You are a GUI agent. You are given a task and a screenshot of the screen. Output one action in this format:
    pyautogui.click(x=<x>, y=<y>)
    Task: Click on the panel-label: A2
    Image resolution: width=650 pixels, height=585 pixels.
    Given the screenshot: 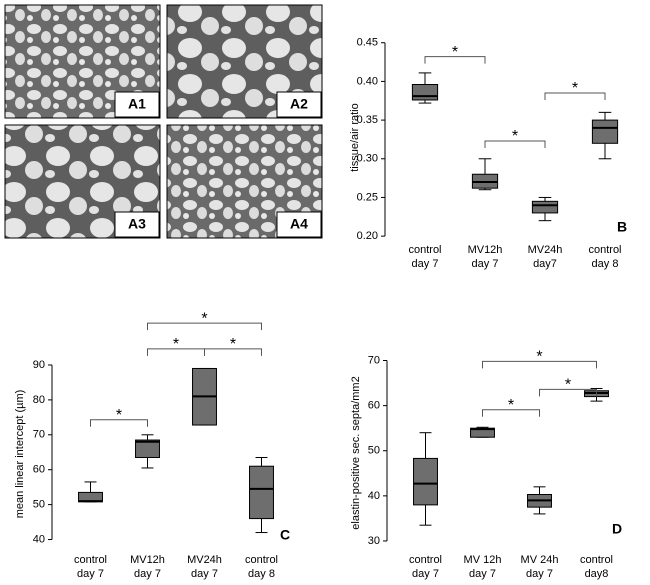 What is the action you would take?
    pyautogui.click(x=299, y=104)
    